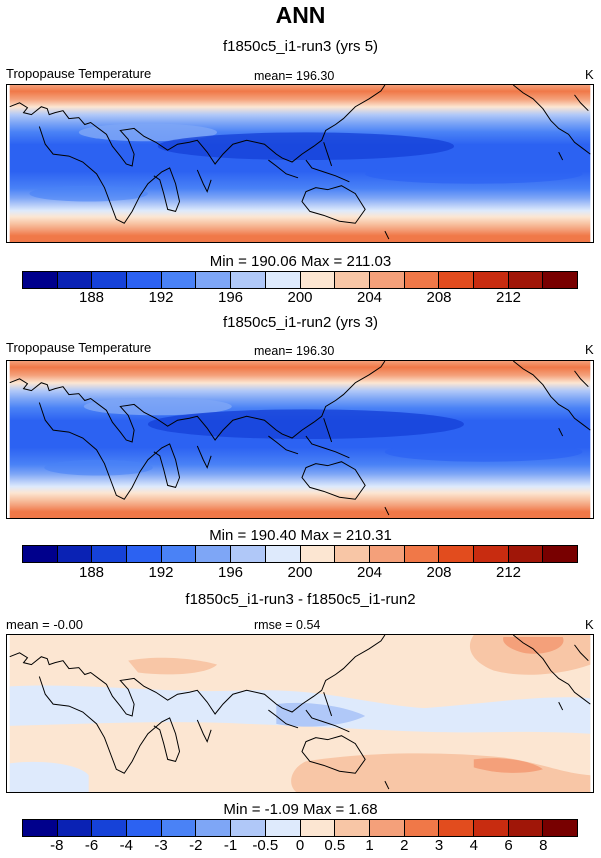 The height and width of the screenshot is (858, 601). What do you see at coordinates (300, 46) in the screenshot?
I see `panel-1-subtitle: f1850c5_i1-run3 (yrs 5)` at bounding box center [300, 46].